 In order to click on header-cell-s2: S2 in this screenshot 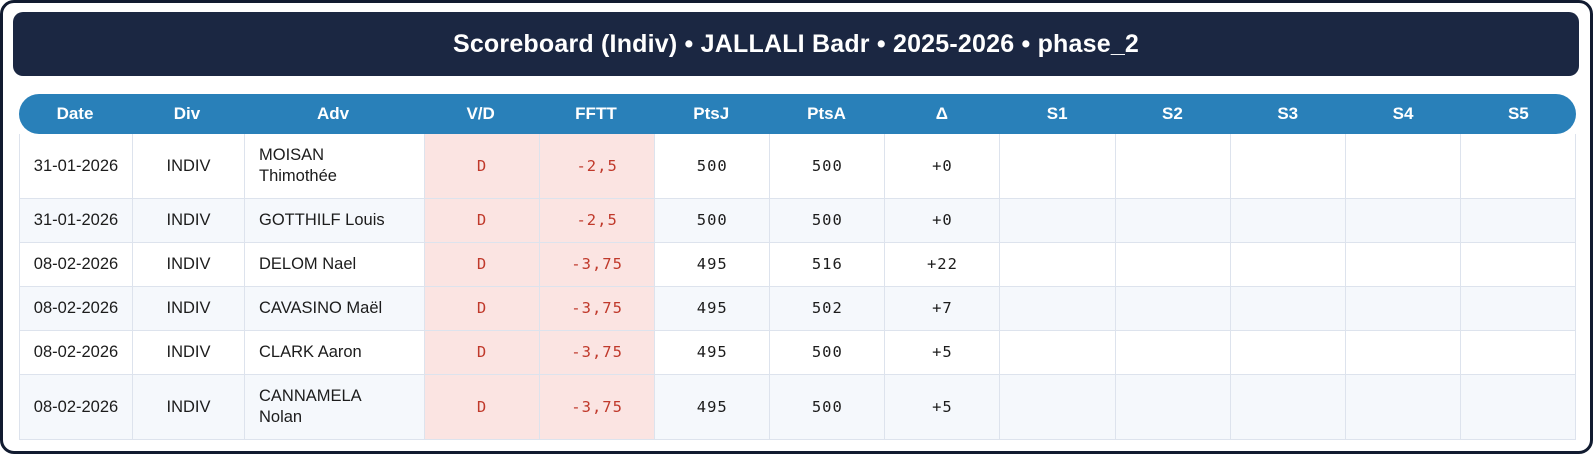, I will do `click(1172, 113)`.